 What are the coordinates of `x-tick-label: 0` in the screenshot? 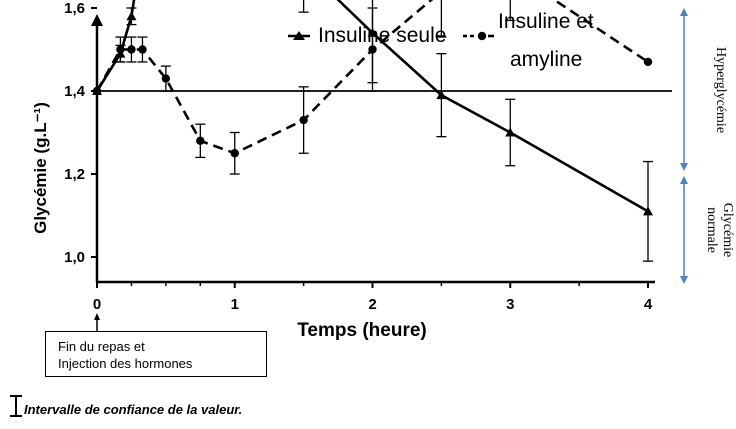 It's located at (97, 304).